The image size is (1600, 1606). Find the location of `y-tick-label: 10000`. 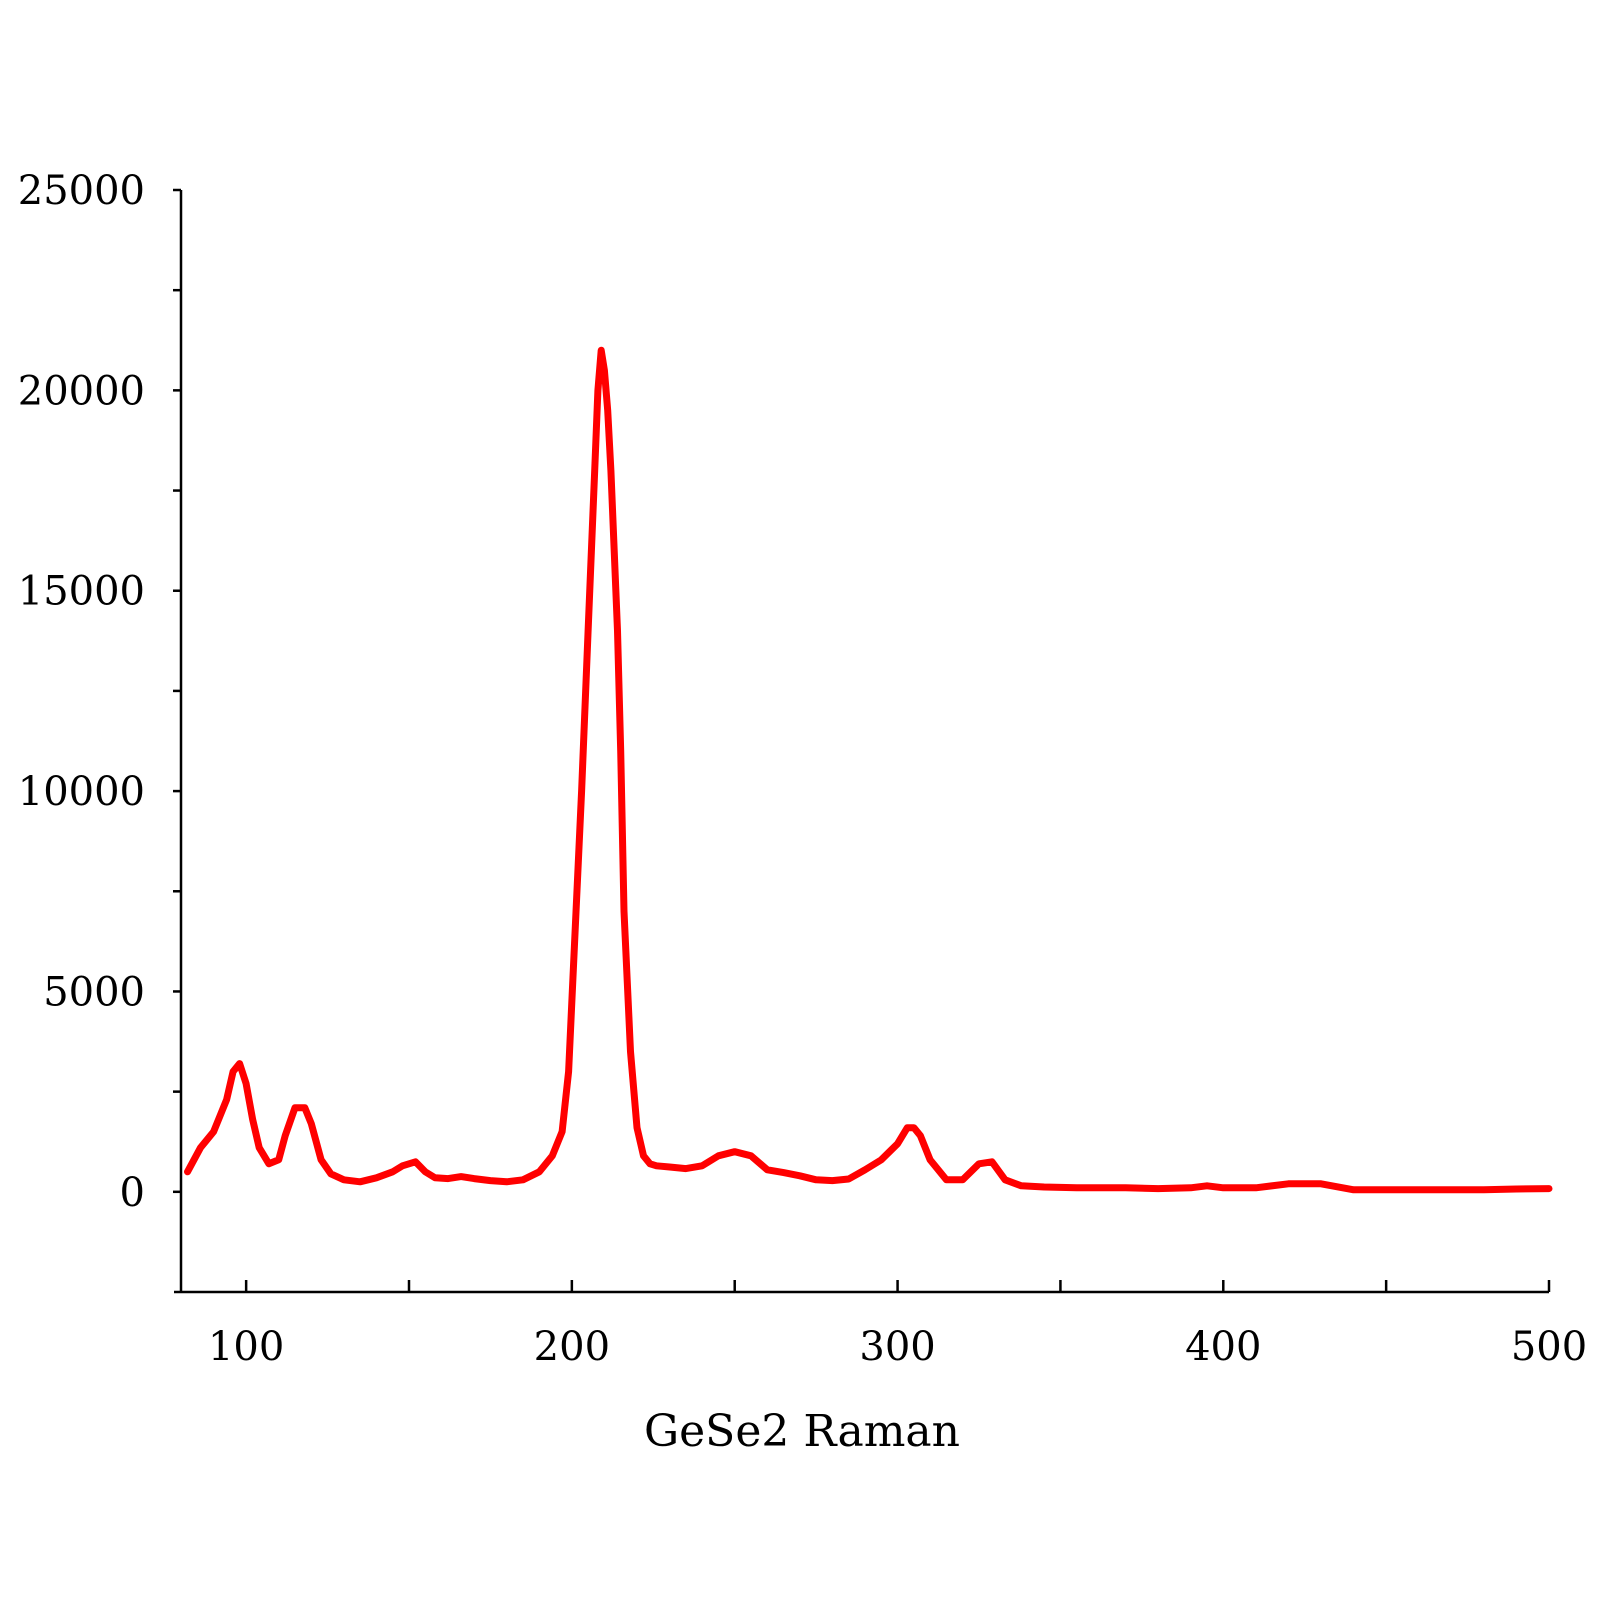

y-tick-label: 10000 is located at coordinates (81, 792).